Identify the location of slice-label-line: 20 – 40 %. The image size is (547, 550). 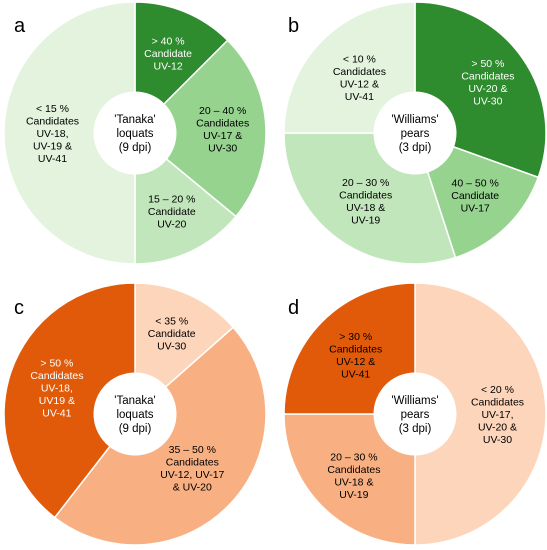
(222, 111).